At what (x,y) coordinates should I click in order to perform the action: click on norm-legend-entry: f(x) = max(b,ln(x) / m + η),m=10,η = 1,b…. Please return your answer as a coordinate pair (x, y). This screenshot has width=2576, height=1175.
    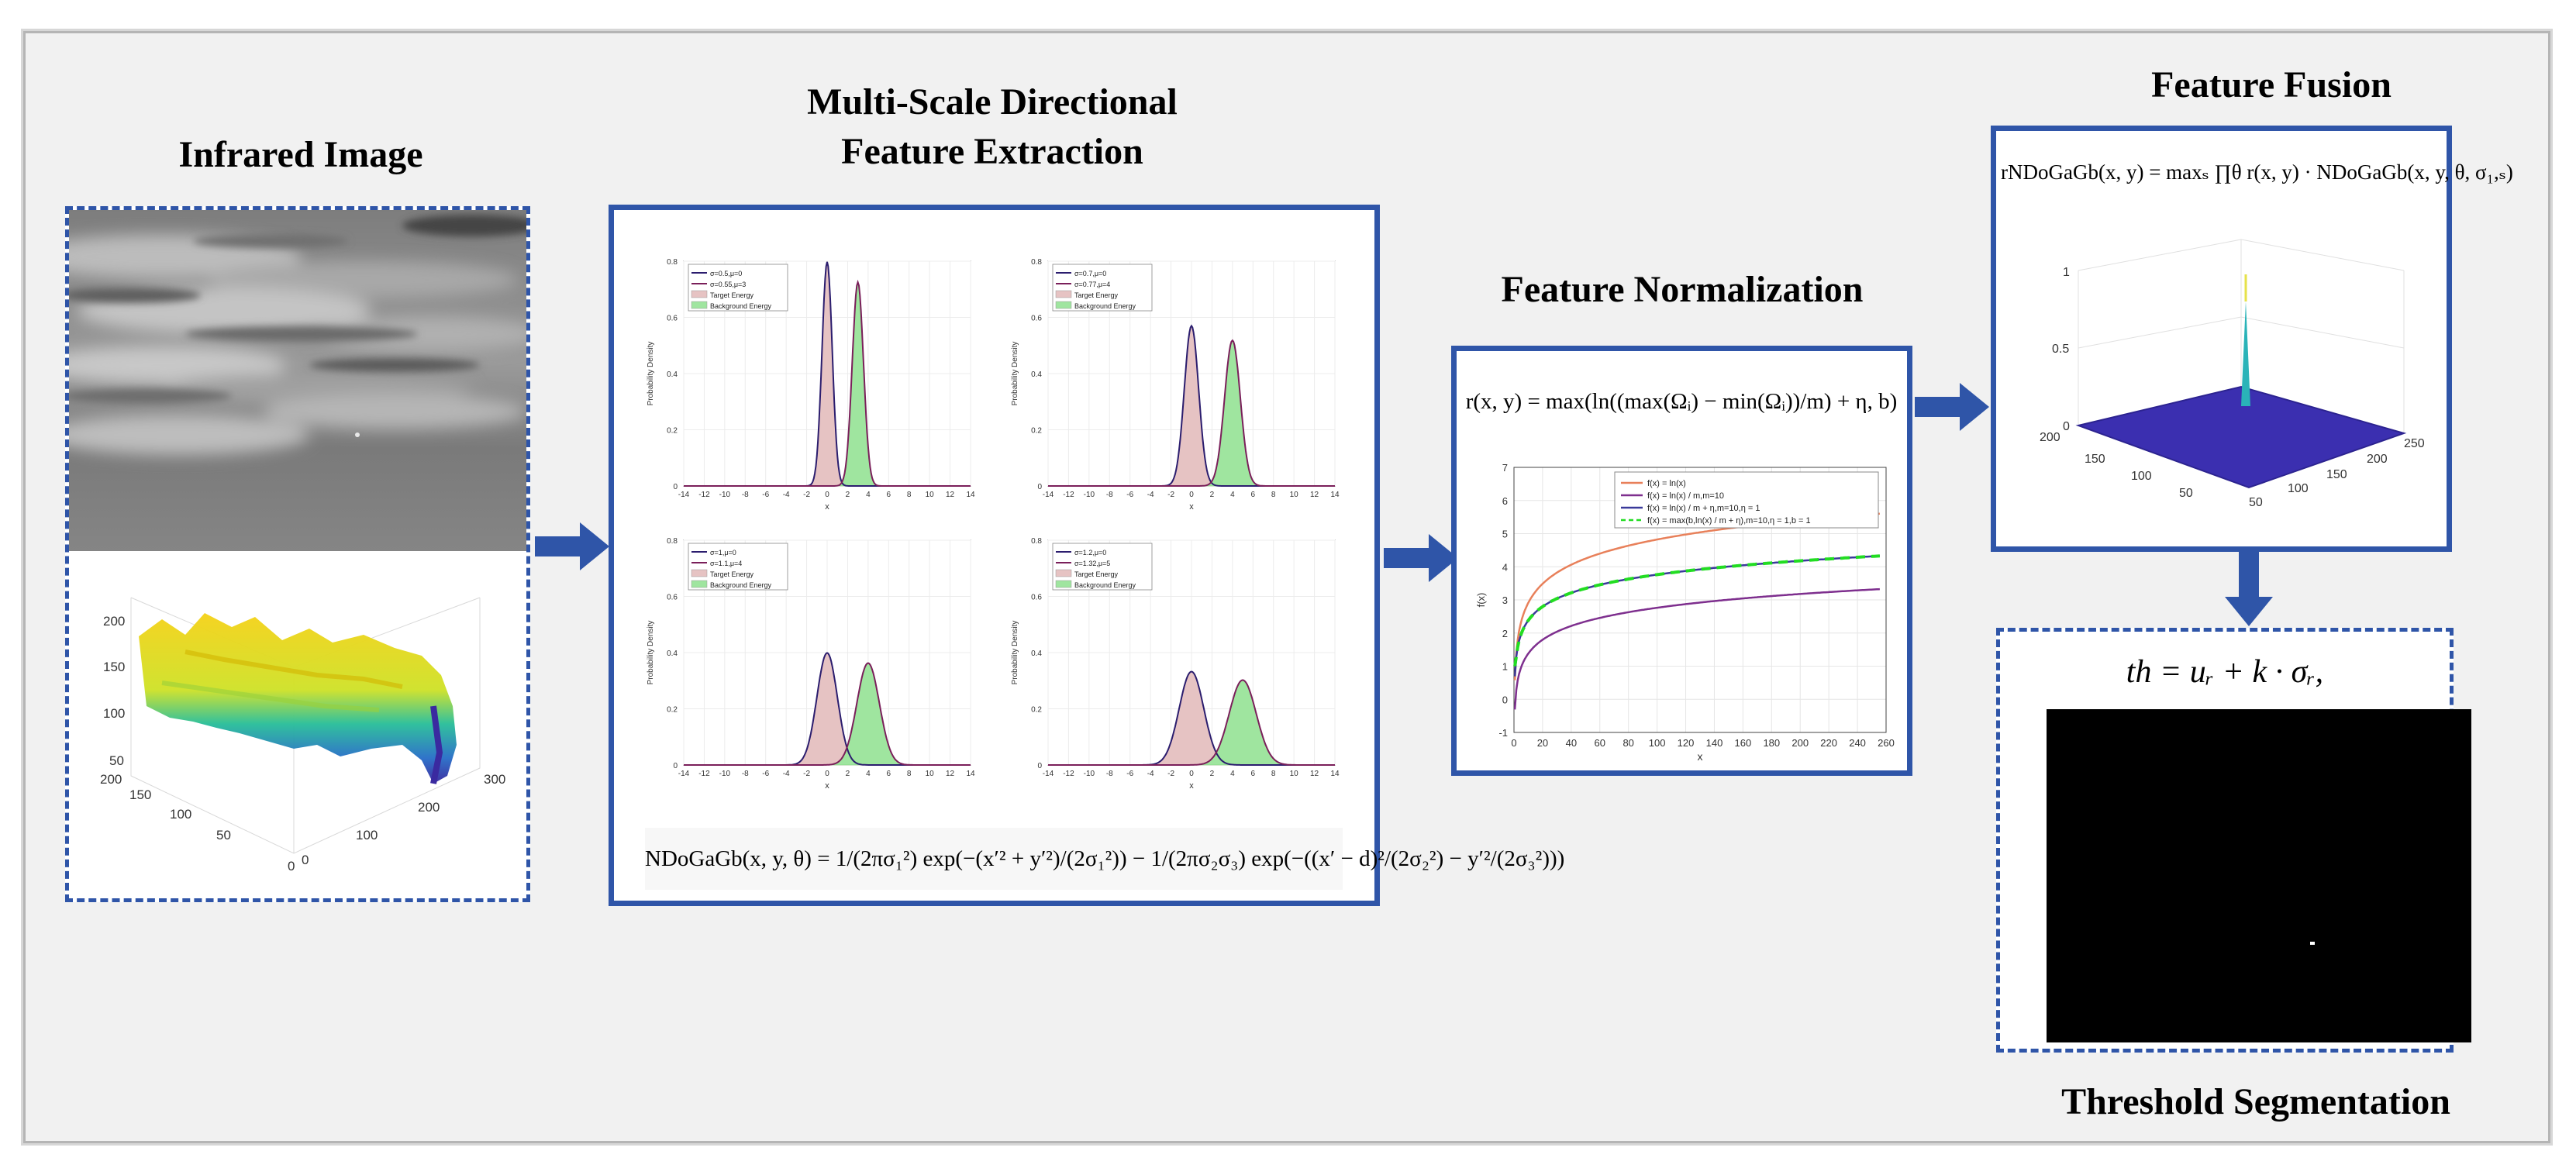
    Looking at the image, I should click on (1729, 520).